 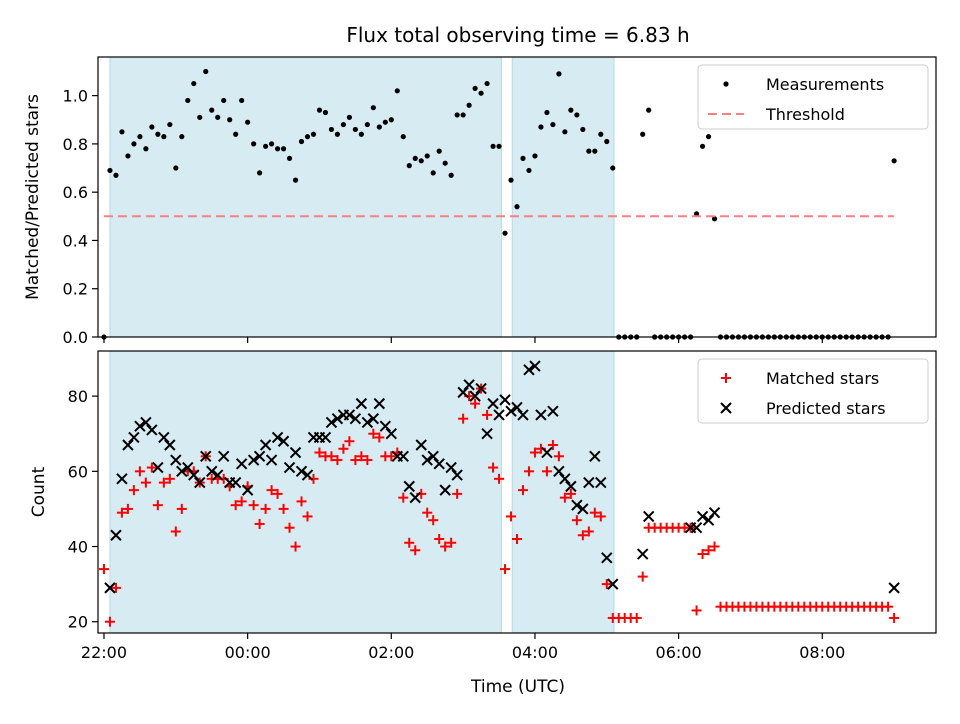 What do you see at coordinates (517, 35) in the screenshot?
I see `chart-title: Flux total observing time = 6.83 h` at bounding box center [517, 35].